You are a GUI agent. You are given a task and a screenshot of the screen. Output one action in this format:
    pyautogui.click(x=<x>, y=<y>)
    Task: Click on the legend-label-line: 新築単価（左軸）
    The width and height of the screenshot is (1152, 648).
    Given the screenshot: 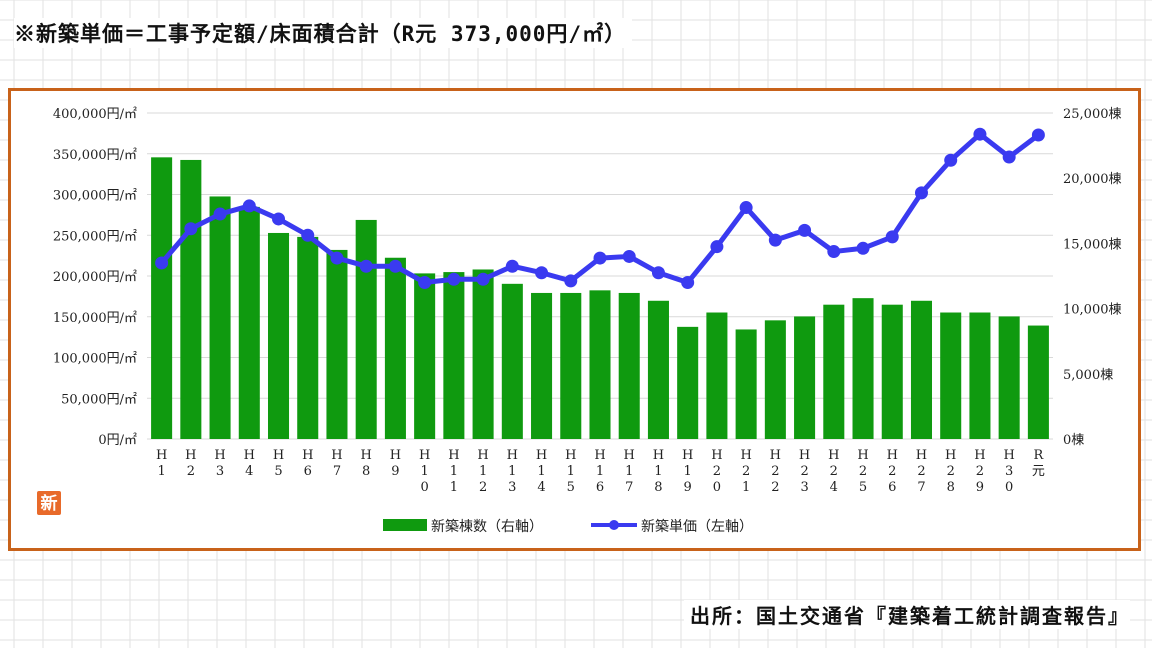 What is the action you would take?
    pyautogui.click(x=697, y=527)
    